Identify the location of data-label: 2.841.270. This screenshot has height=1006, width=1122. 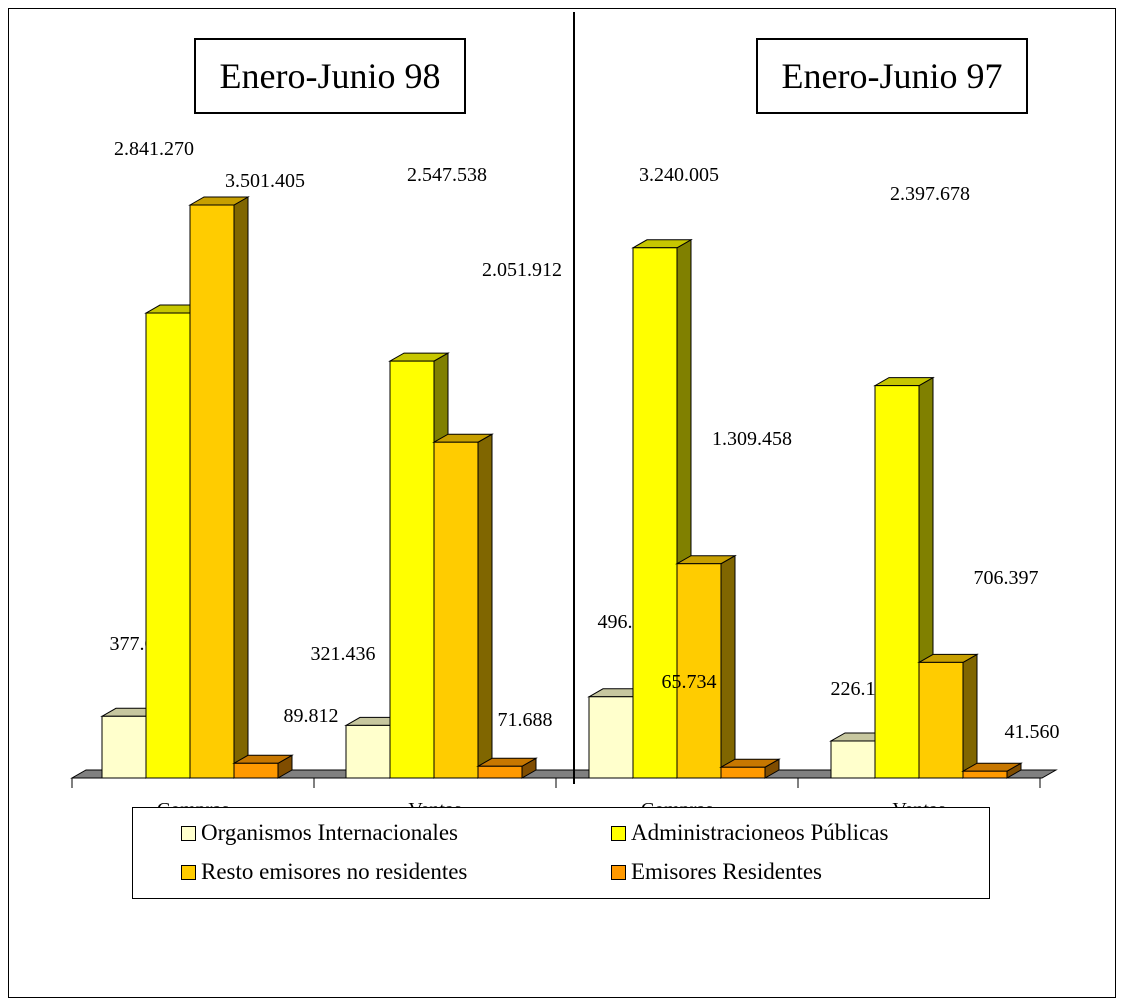
(154, 149).